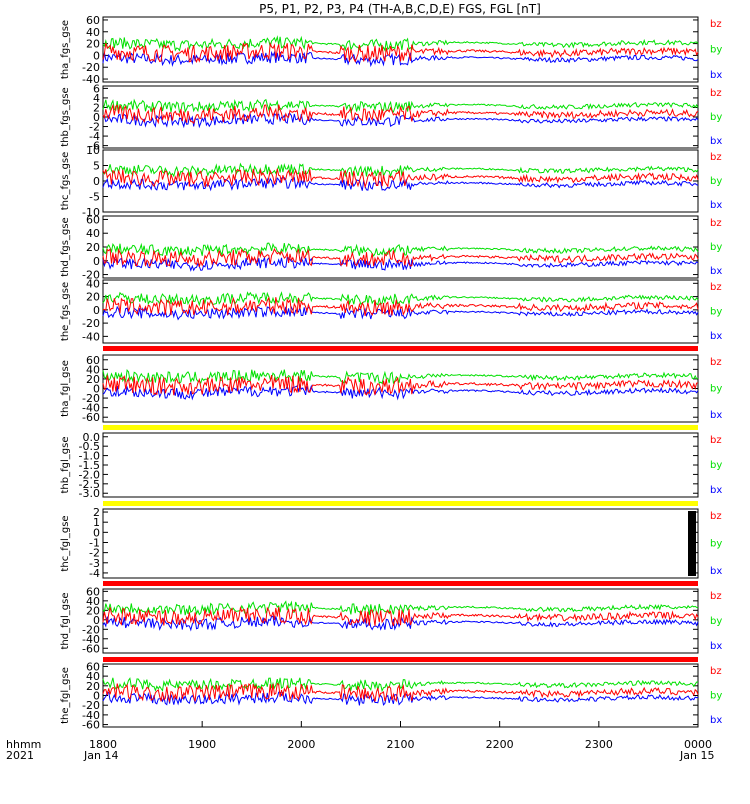  Describe the element at coordinates (89, 465) in the screenshot. I see `y-tick-label: -1.5` at that location.